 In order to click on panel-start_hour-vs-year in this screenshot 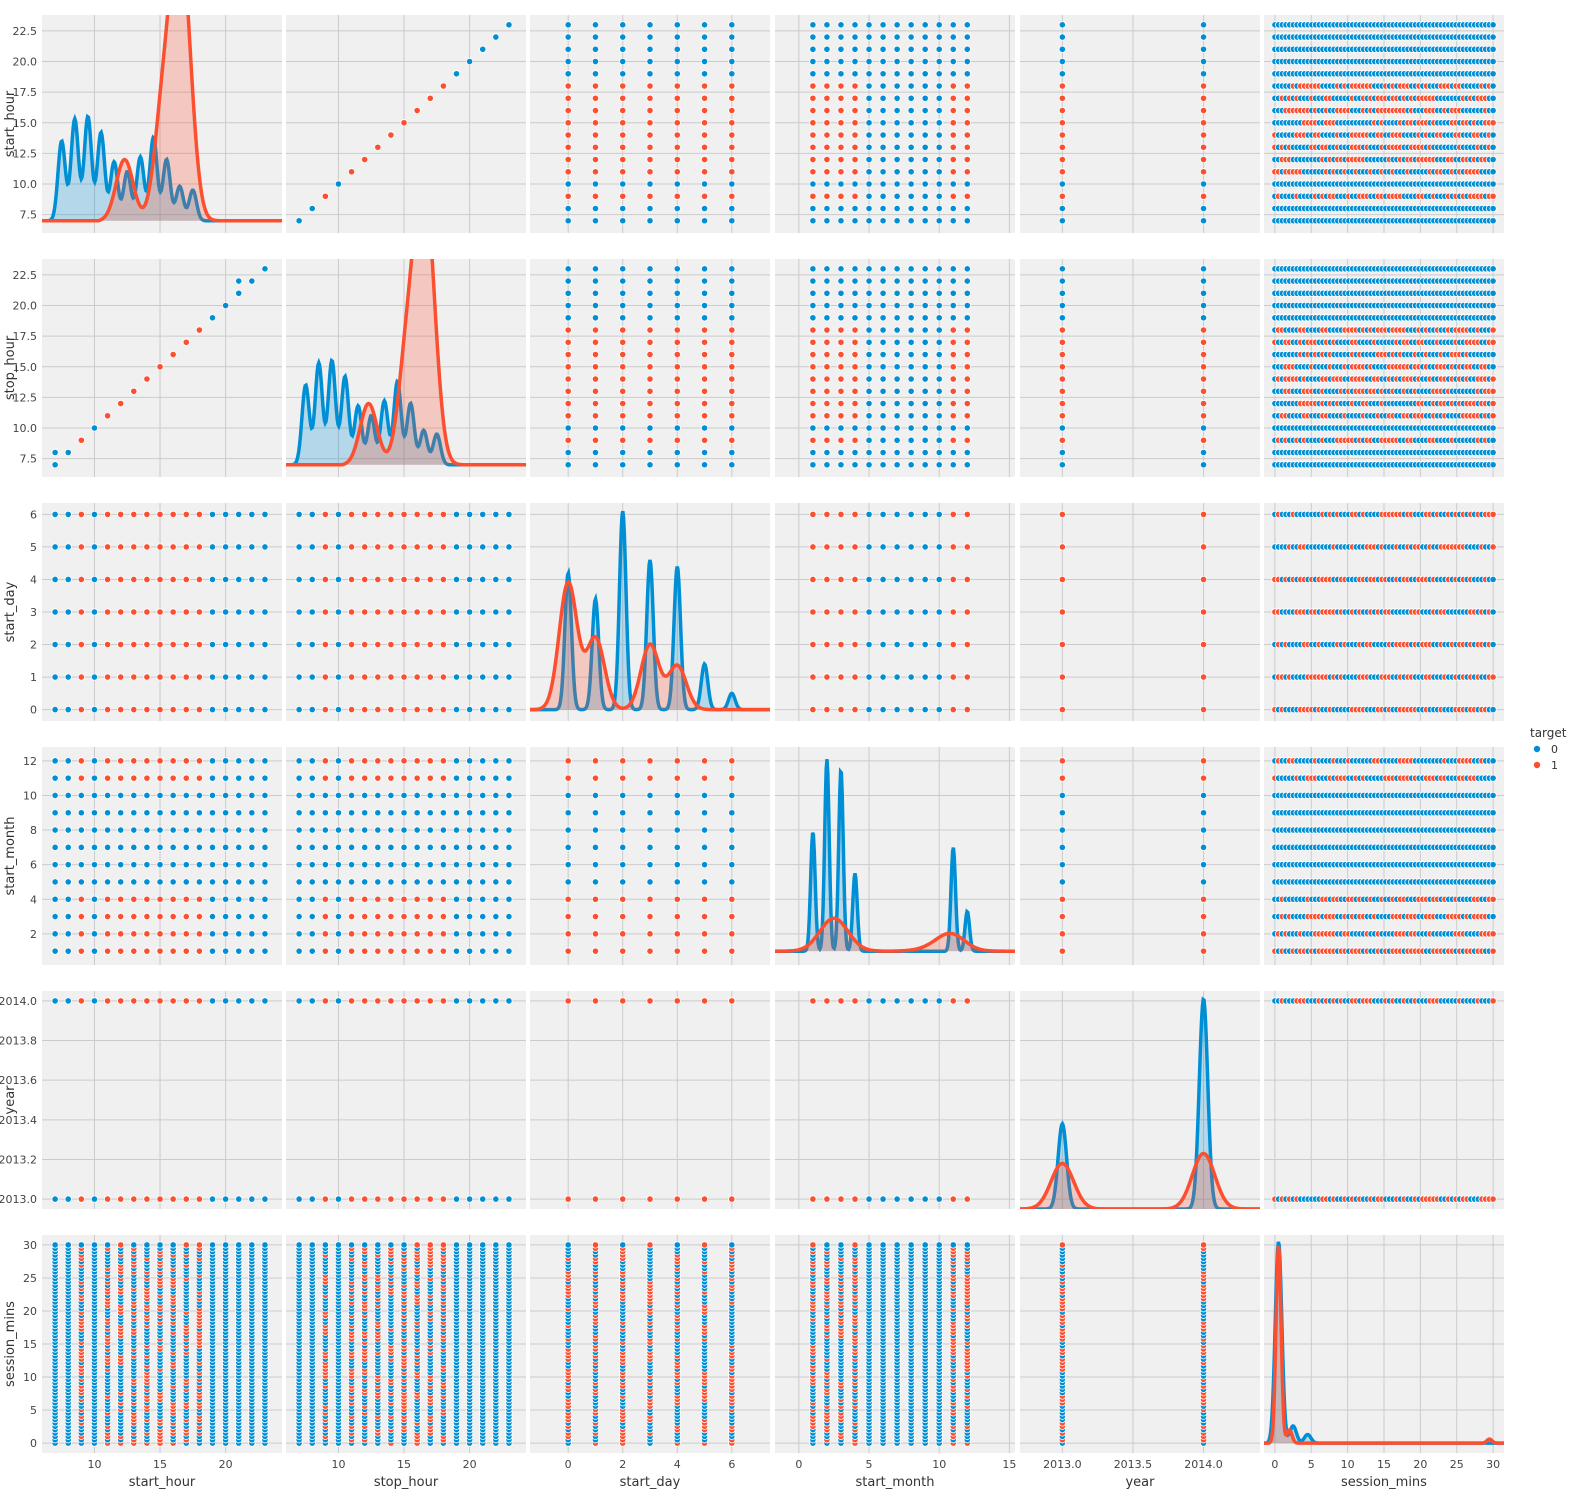, I will do `click(1140, 124)`.